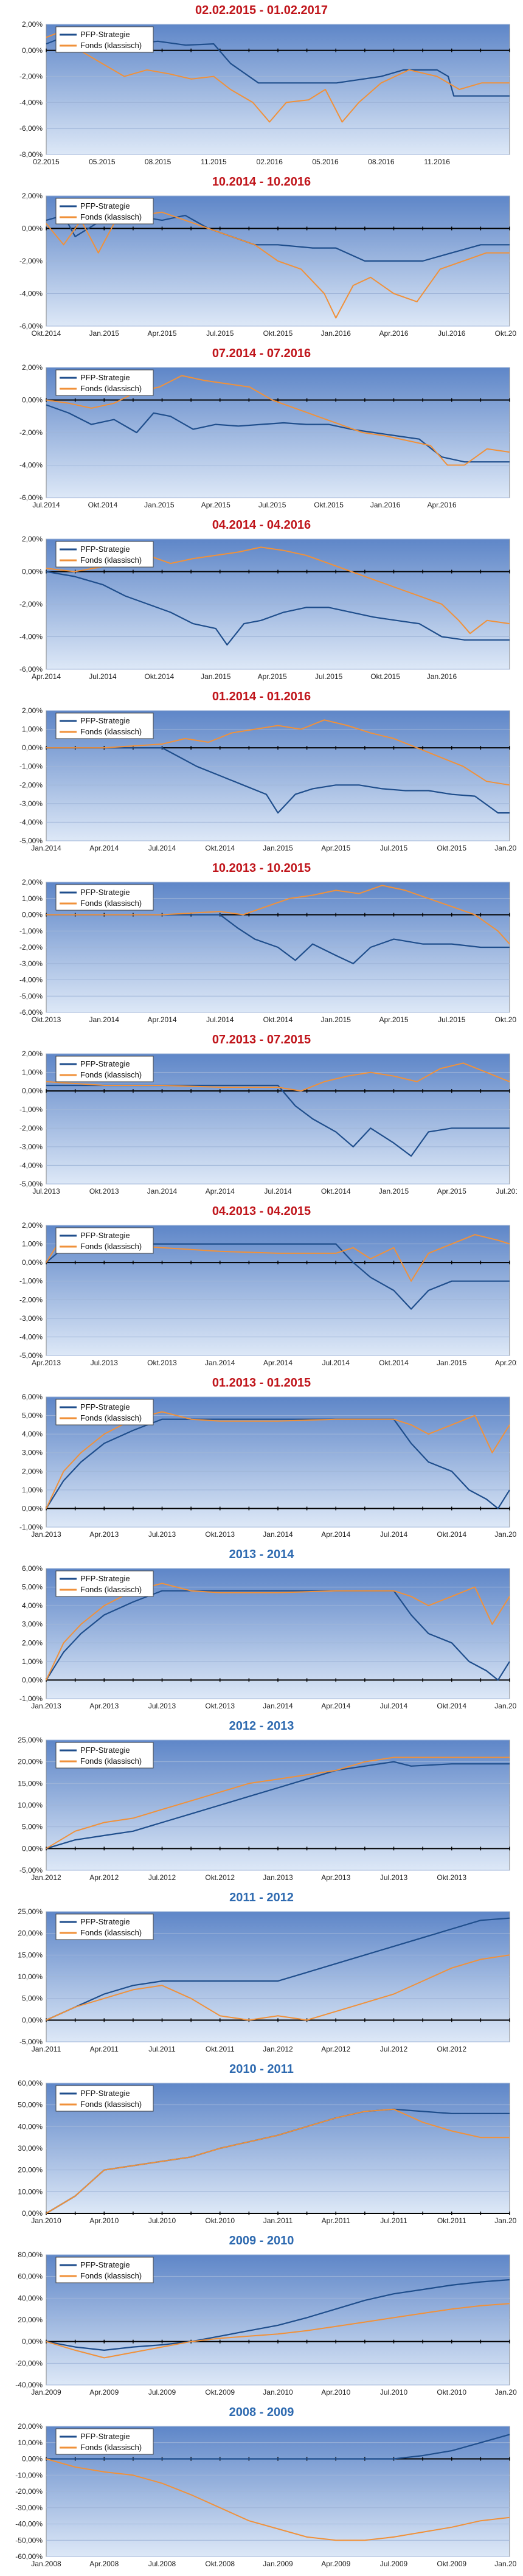 This screenshot has height=2576, width=523. What do you see at coordinates (30, 2126) in the screenshot?
I see `y-tick-label: 40,00%` at bounding box center [30, 2126].